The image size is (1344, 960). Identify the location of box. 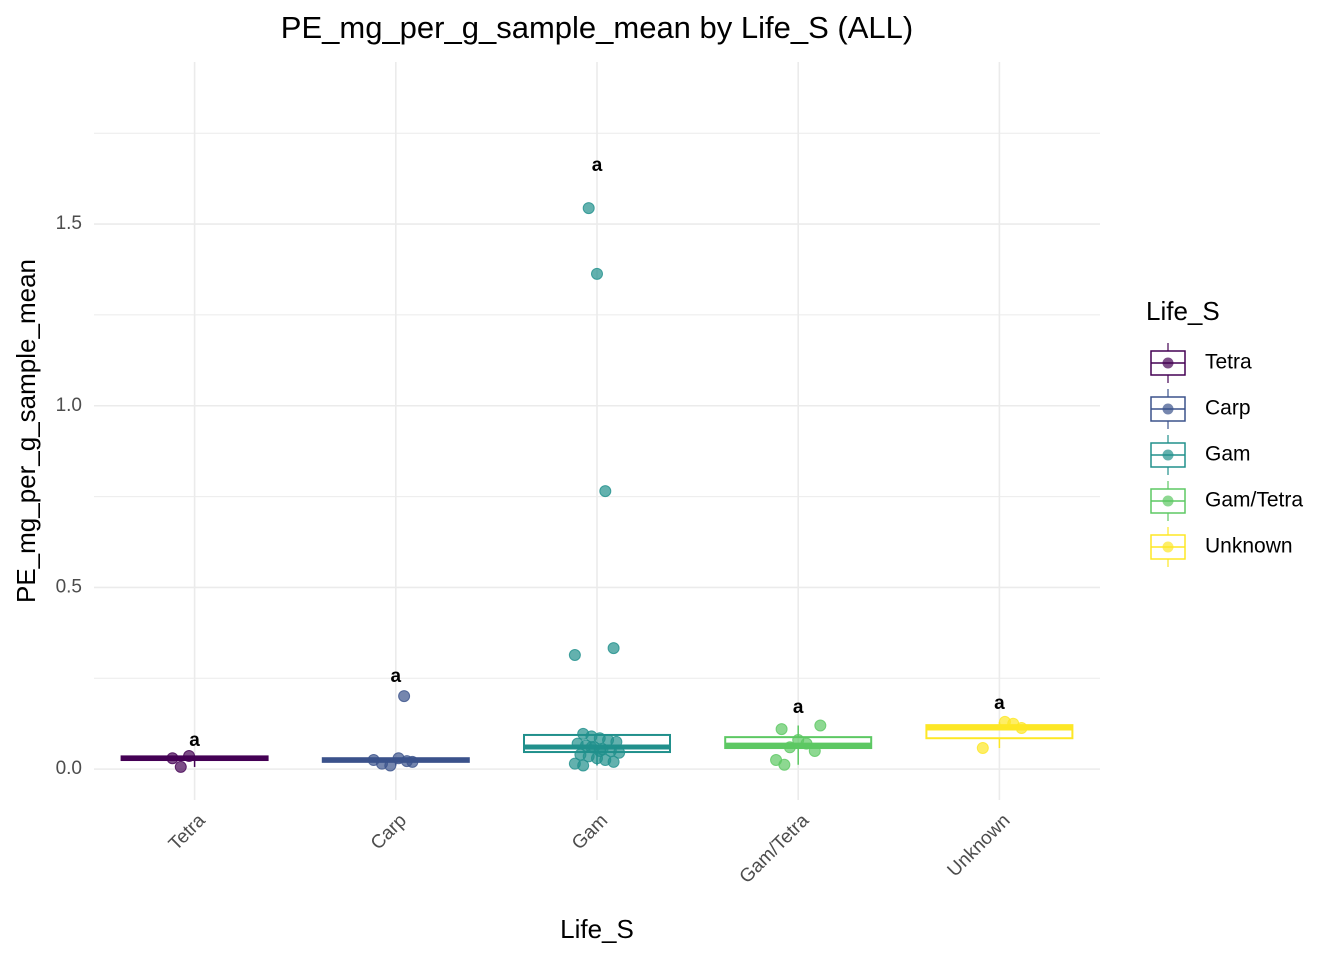
(999, 732).